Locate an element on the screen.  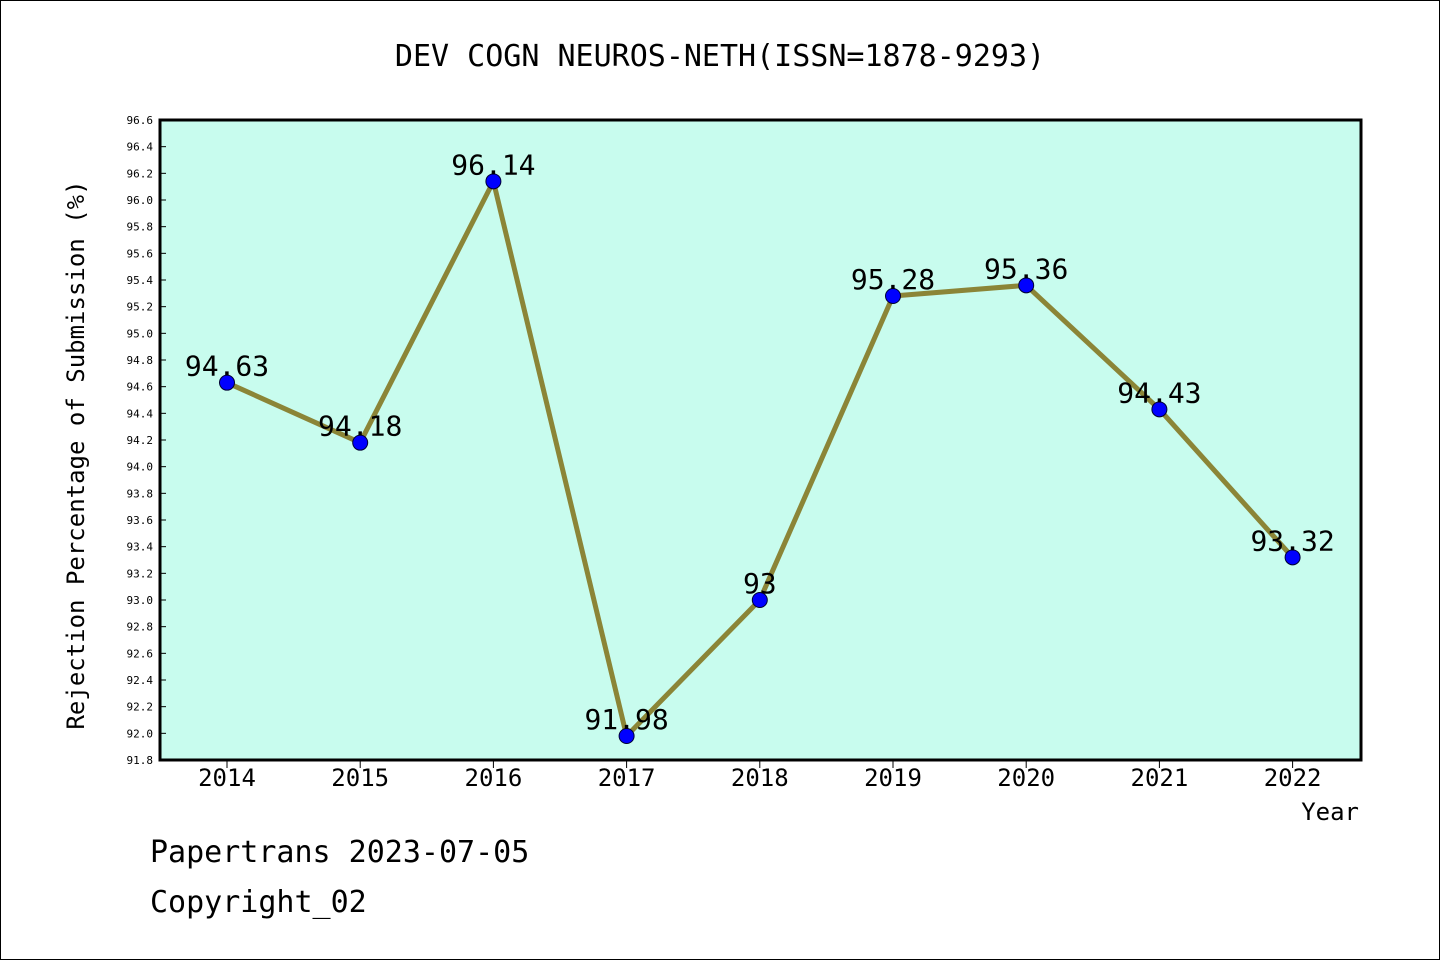
x-tick-label: 2014 is located at coordinates (227, 778).